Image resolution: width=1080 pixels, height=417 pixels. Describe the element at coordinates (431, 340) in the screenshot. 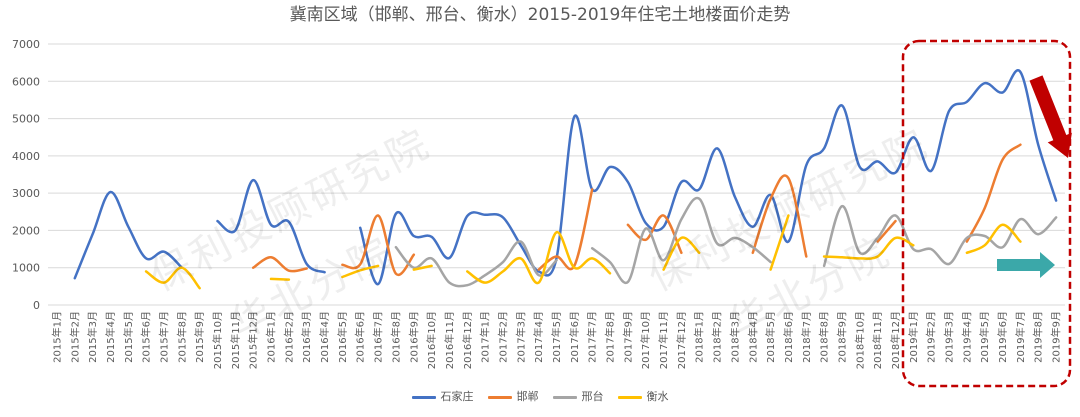

I see `x-tick-label: 2016年10月` at that location.